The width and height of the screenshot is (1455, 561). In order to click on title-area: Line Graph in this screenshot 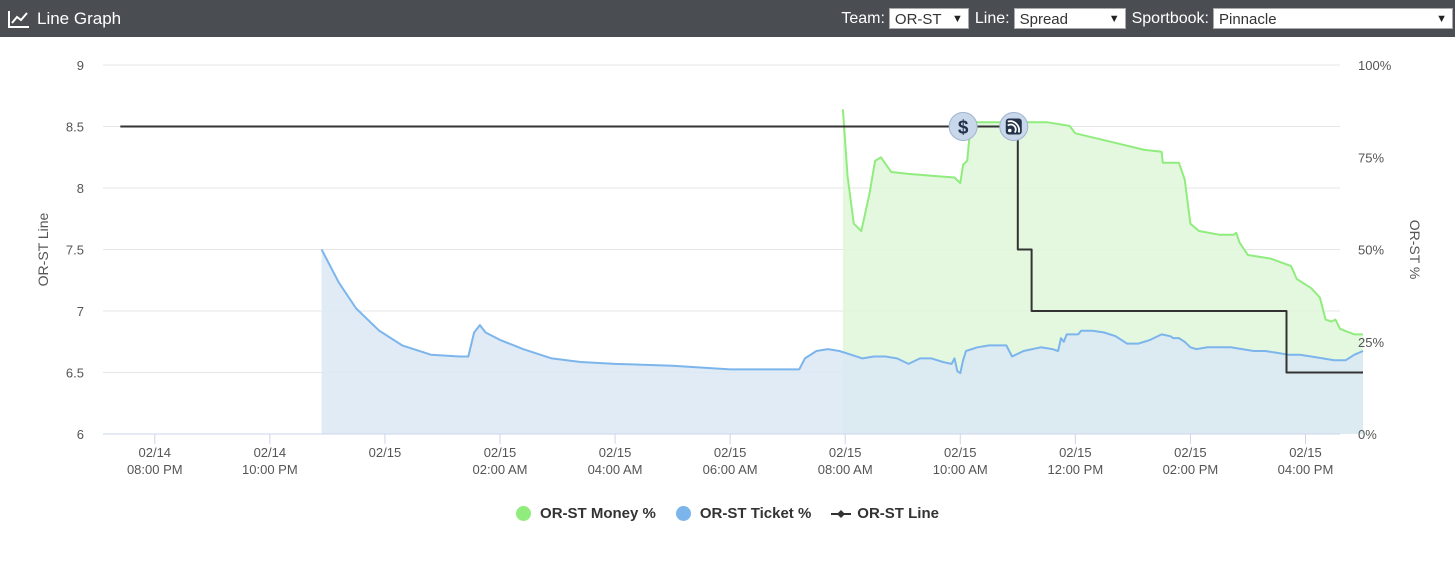, I will do `click(64, 18)`.